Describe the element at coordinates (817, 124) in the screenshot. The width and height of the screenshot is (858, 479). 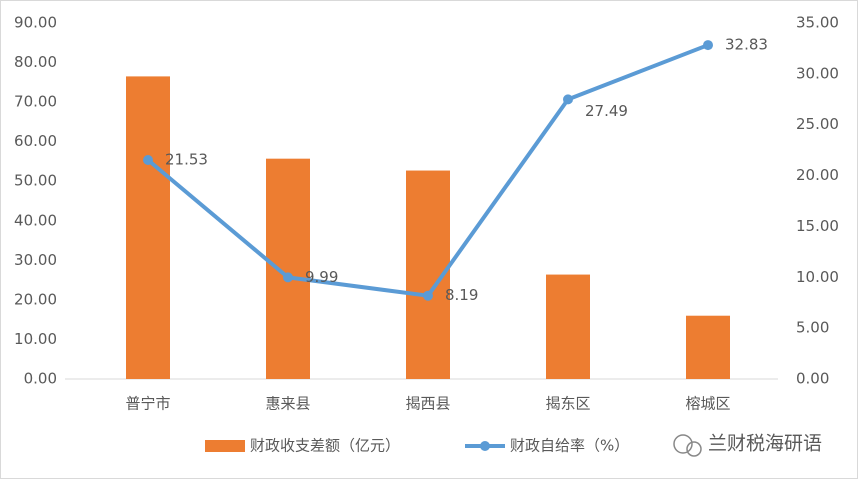
I see `y2-tick-label: 25.00` at that location.